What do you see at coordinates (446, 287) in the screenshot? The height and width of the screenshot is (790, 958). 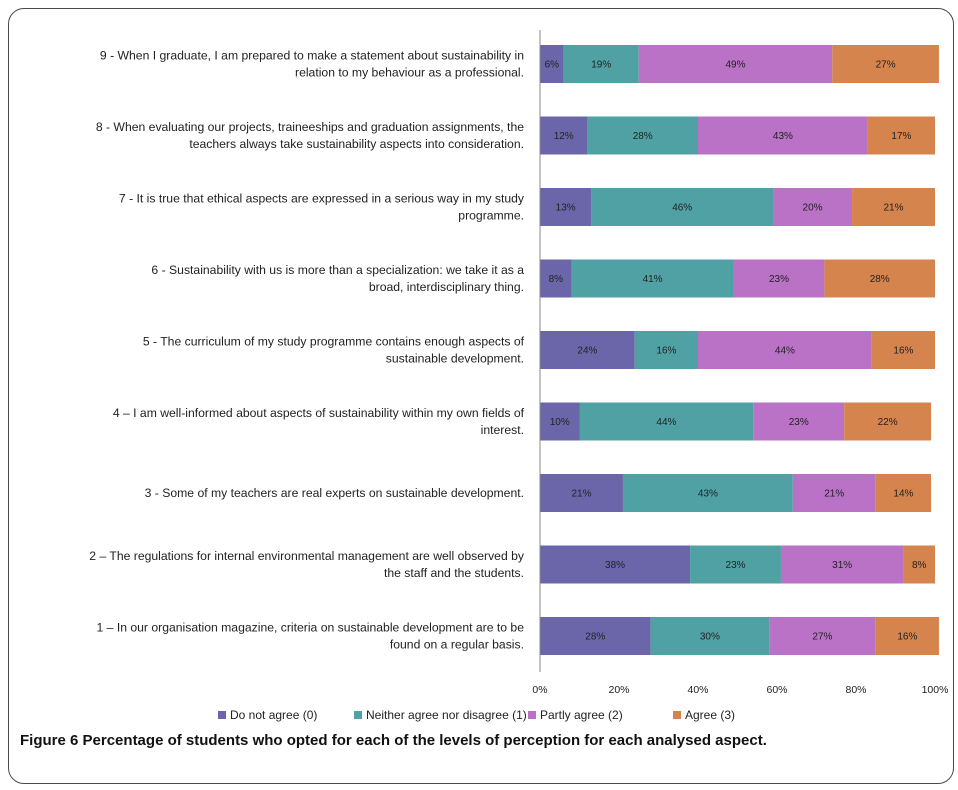 I see `category-label-line: broad, interdisciplinary thing.` at bounding box center [446, 287].